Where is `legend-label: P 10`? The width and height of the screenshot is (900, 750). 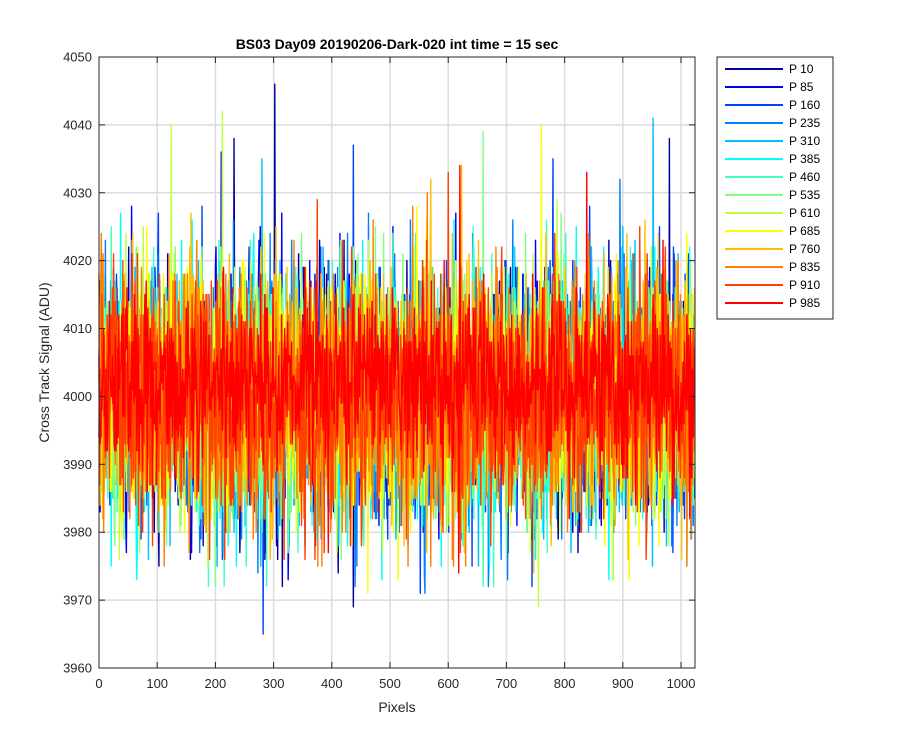 legend-label: P 10 is located at coordinates (801, 69).